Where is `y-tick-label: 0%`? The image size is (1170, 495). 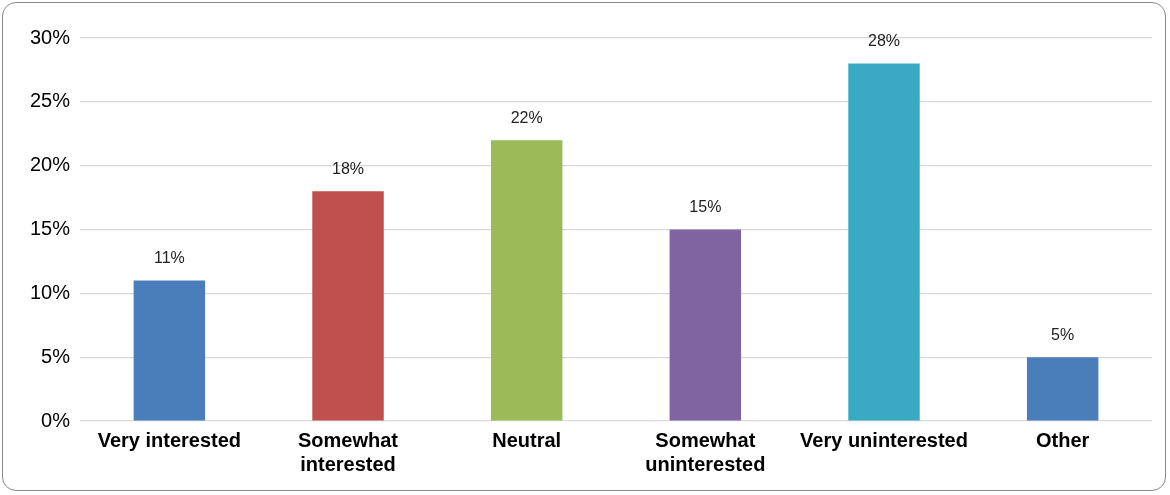 y-tick-label: 0% is located at coordinates (56, 419).